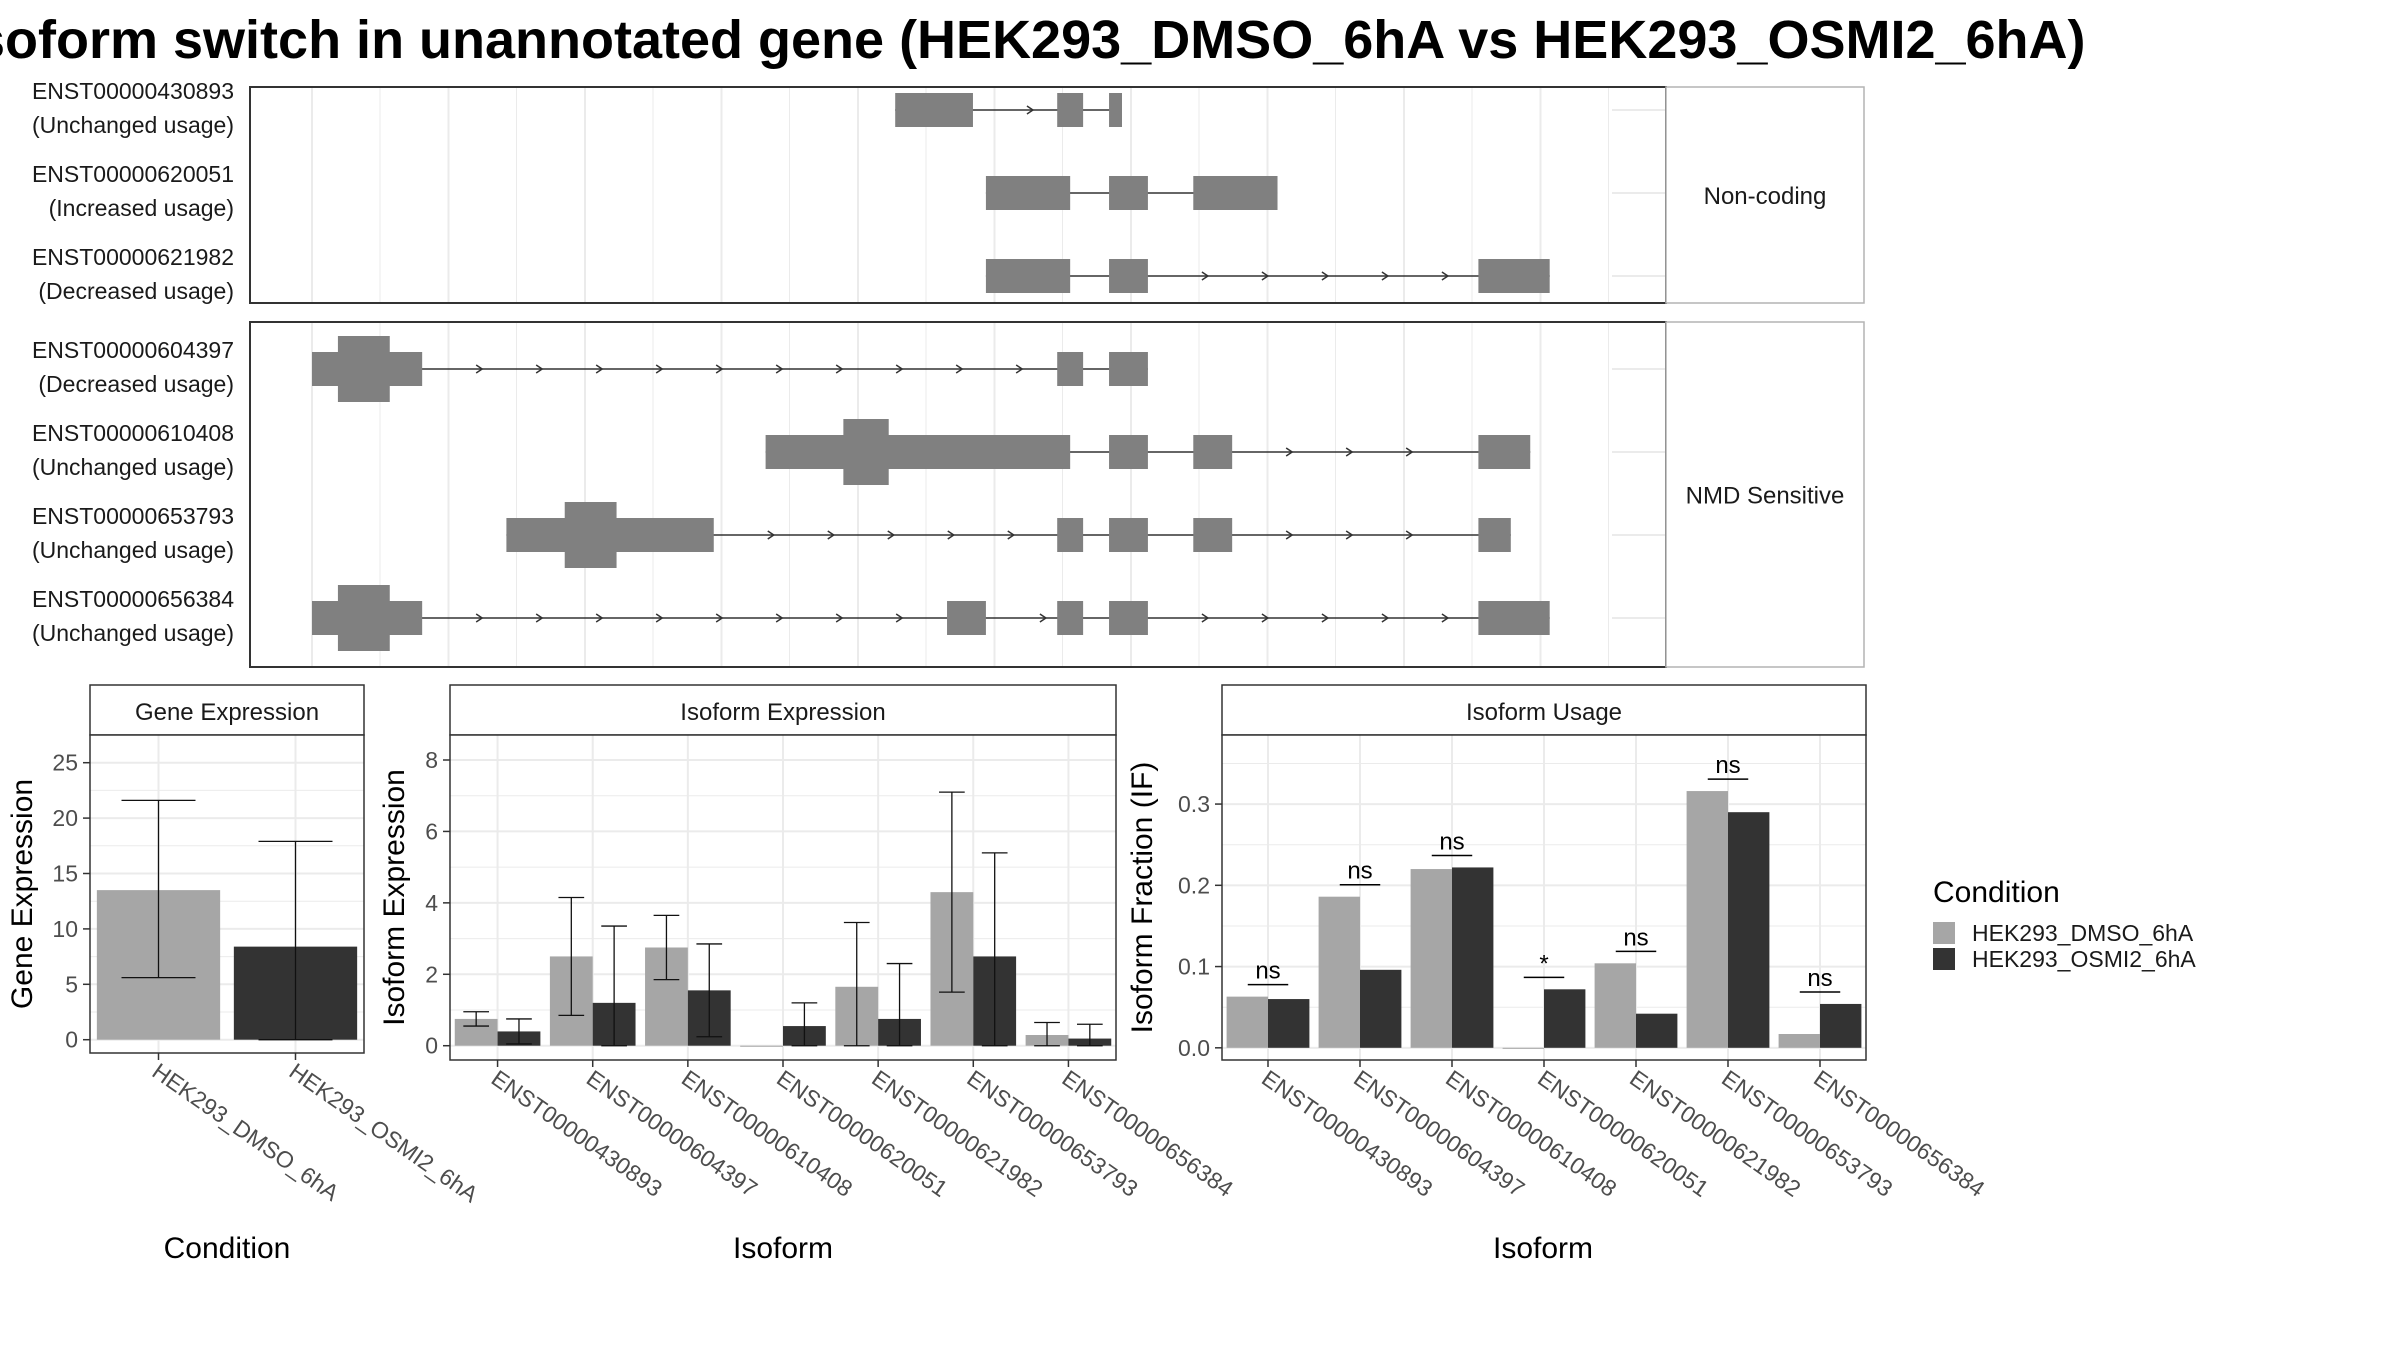 The height and width of the screenshot is (1350, 2400). I want to click on isoform-id-label: ENST00000430893, so click(133, 91).